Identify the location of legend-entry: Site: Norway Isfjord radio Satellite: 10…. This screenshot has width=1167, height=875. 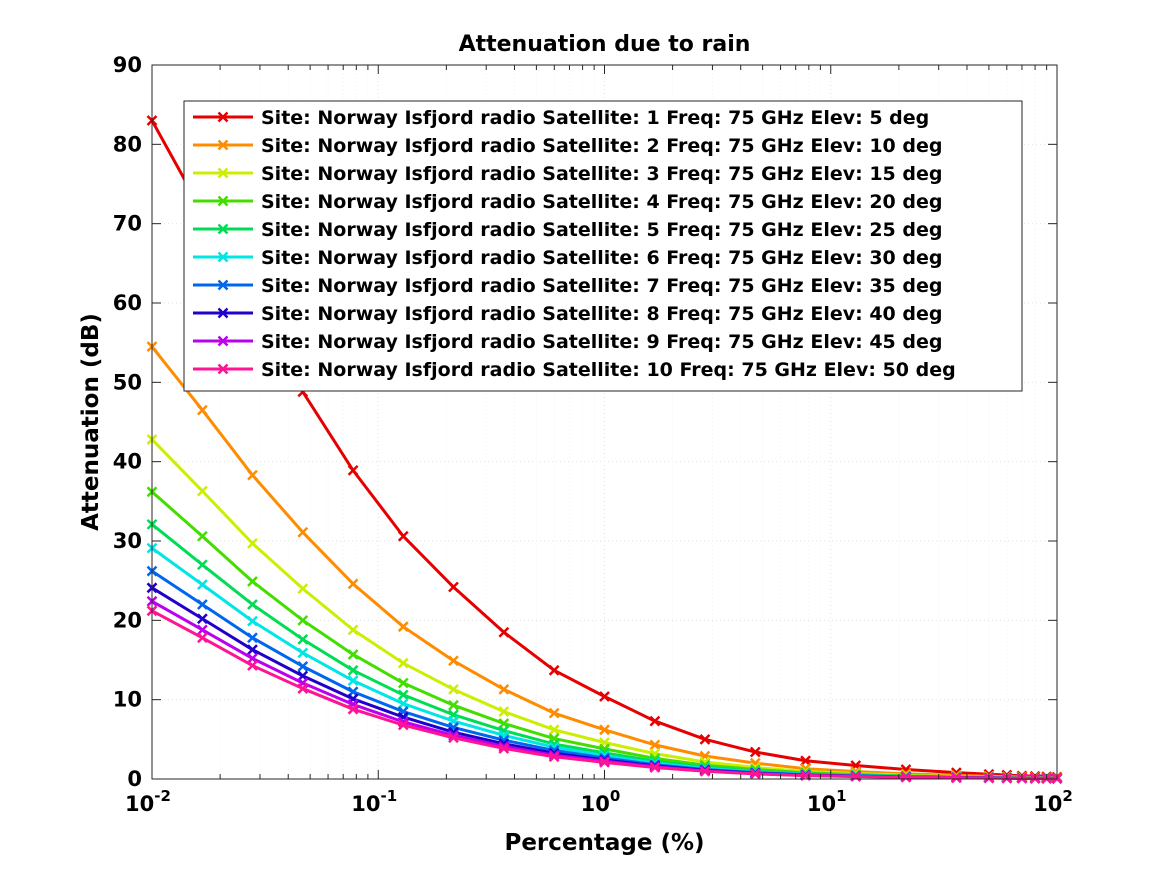
(574, 370).